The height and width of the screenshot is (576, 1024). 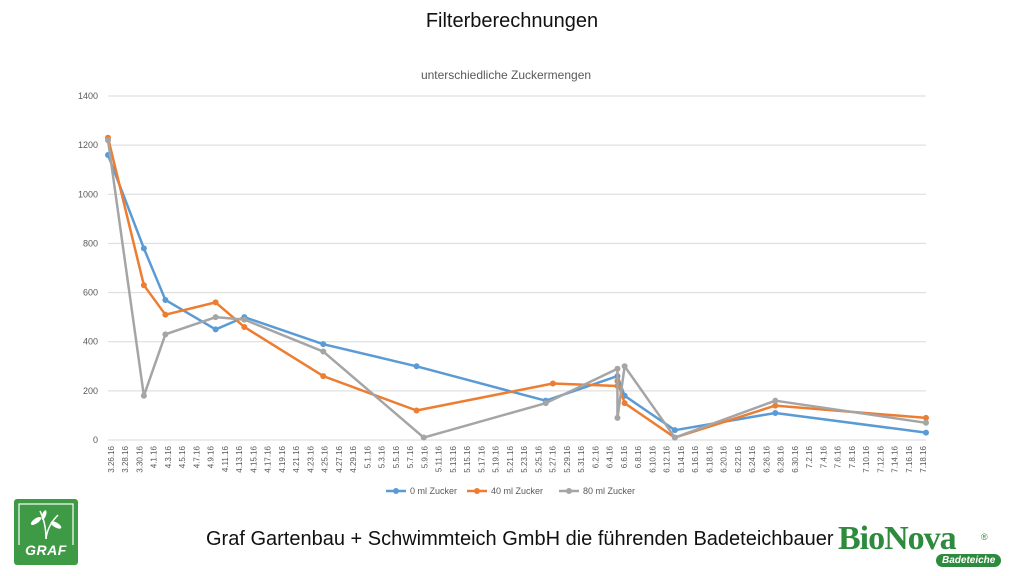 What do you see at coordinates (46, 550) in the screenshot?
I see `graf-wordmark: GRAF` at bounding box center [46, 550].